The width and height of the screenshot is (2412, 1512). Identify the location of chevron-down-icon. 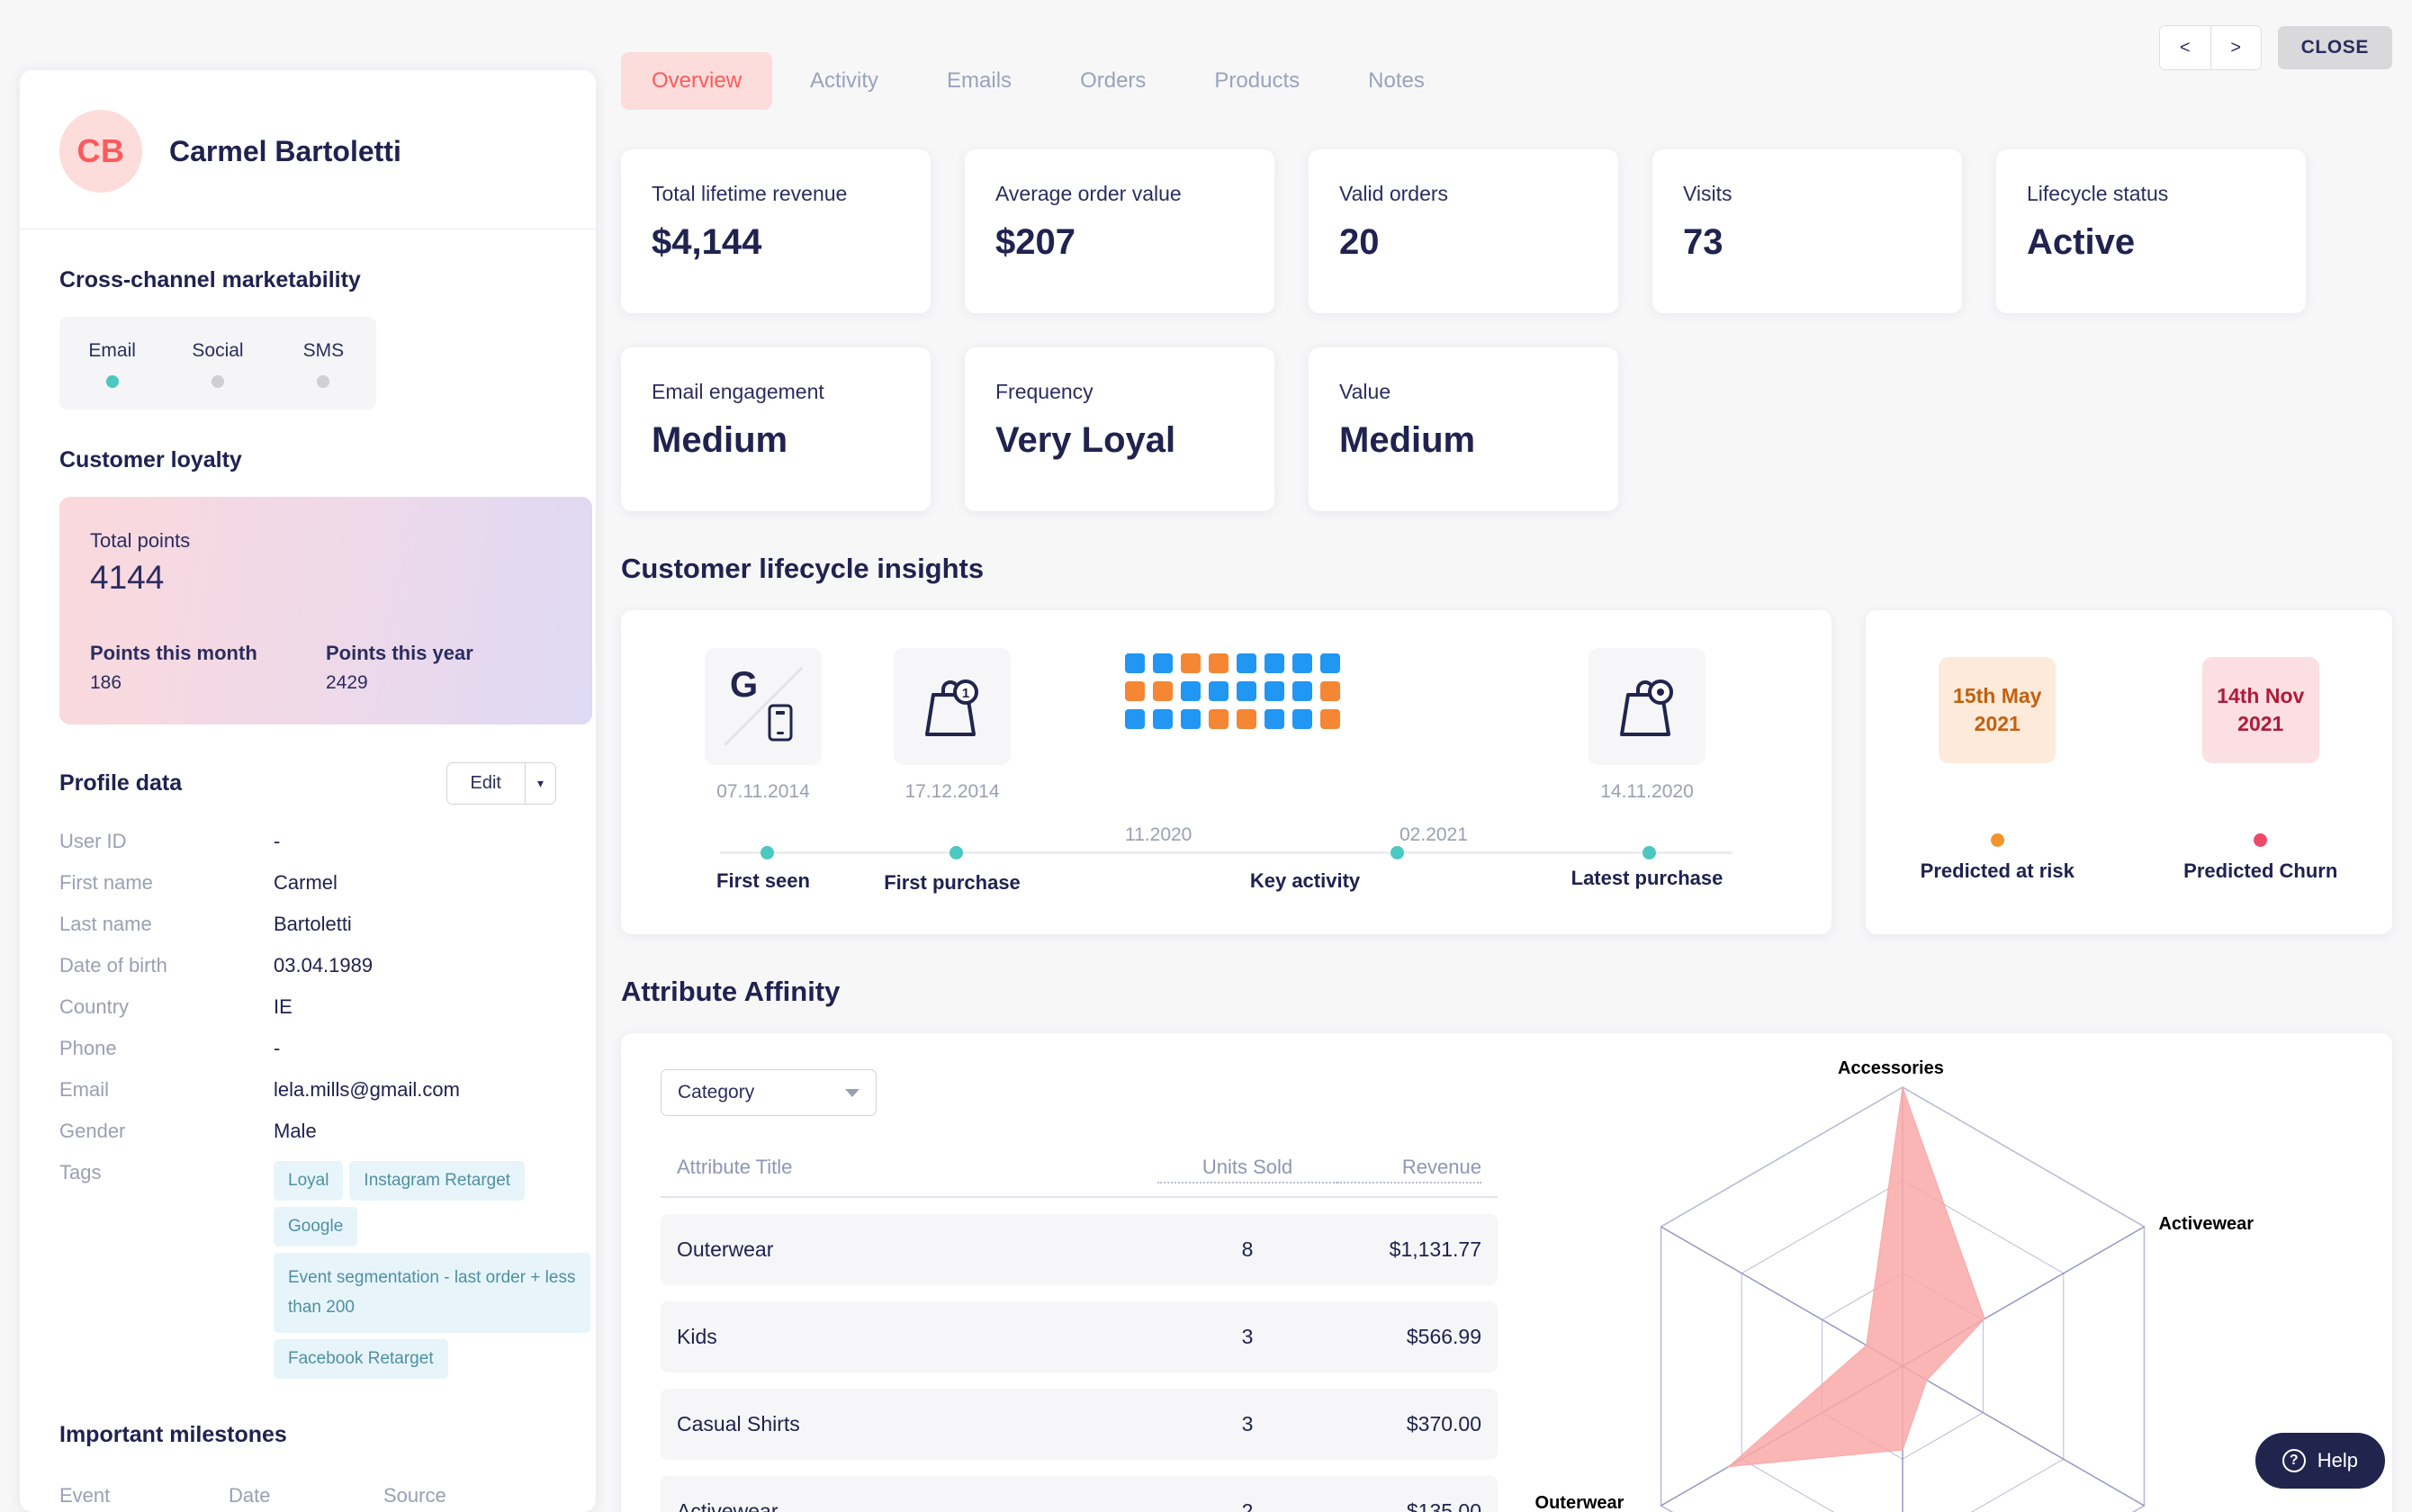
(853, 1092).